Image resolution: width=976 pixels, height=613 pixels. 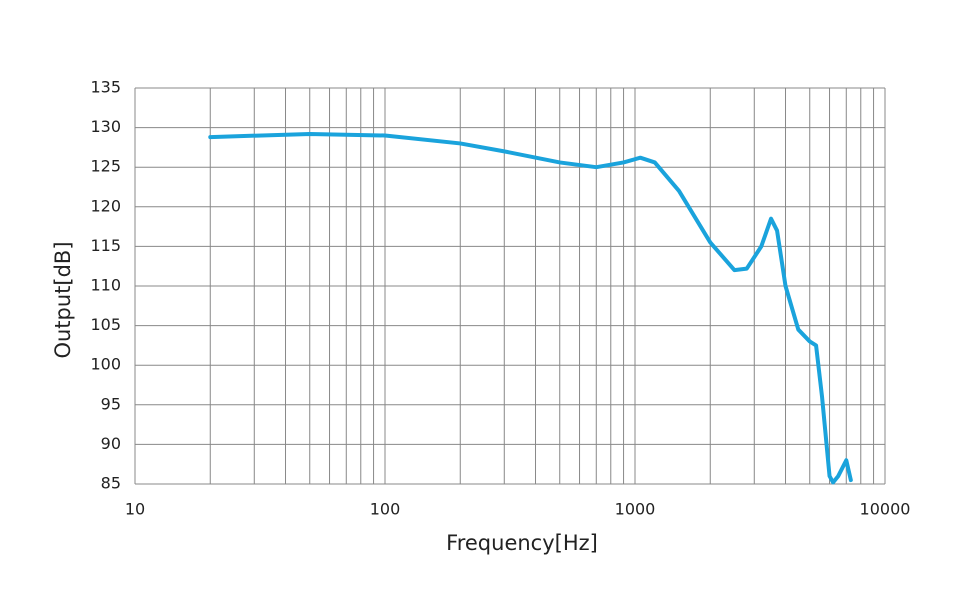 I want to click on x-tick-label: 10, so click(x=135, y=509).